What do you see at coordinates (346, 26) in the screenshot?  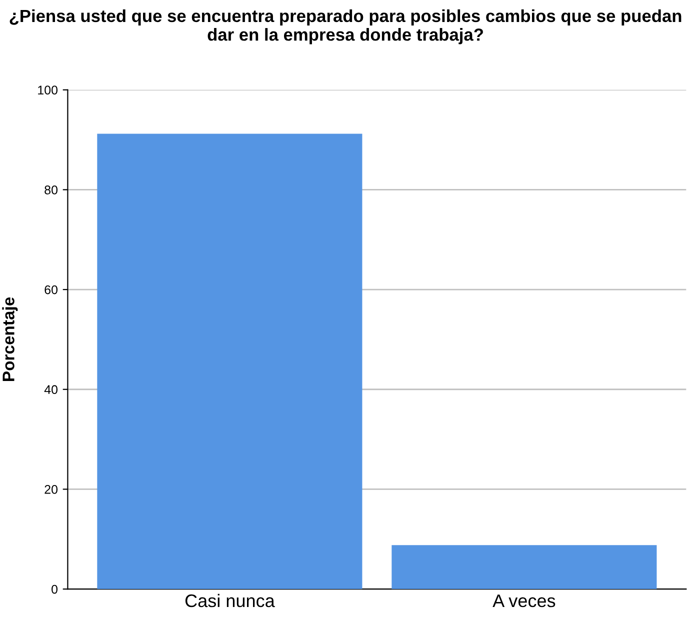 I see `chart-title: ¿Piensa usted que se encuentra preparado para posibles cambios que se puedan dar en la empresa donde trabaja?` at bounding box center [346, 26].